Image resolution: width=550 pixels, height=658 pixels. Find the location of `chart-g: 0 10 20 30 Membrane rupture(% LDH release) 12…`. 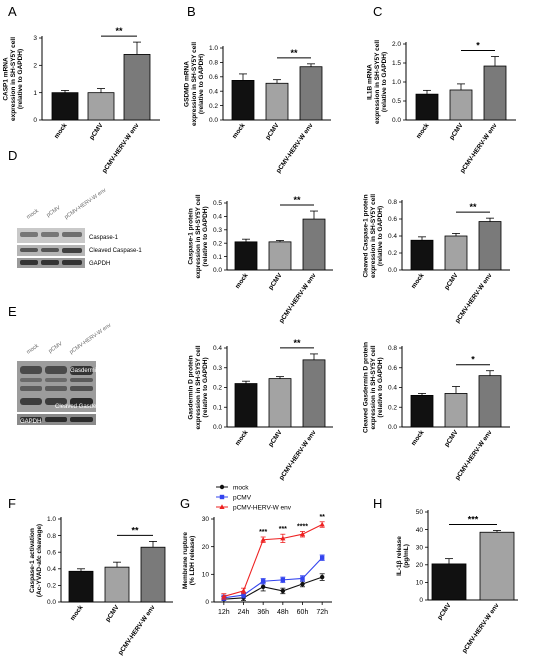

chart-g: 0 10 20 30 Membrane rupture(% LDH release) 12… is located at coordinates (257, 550).